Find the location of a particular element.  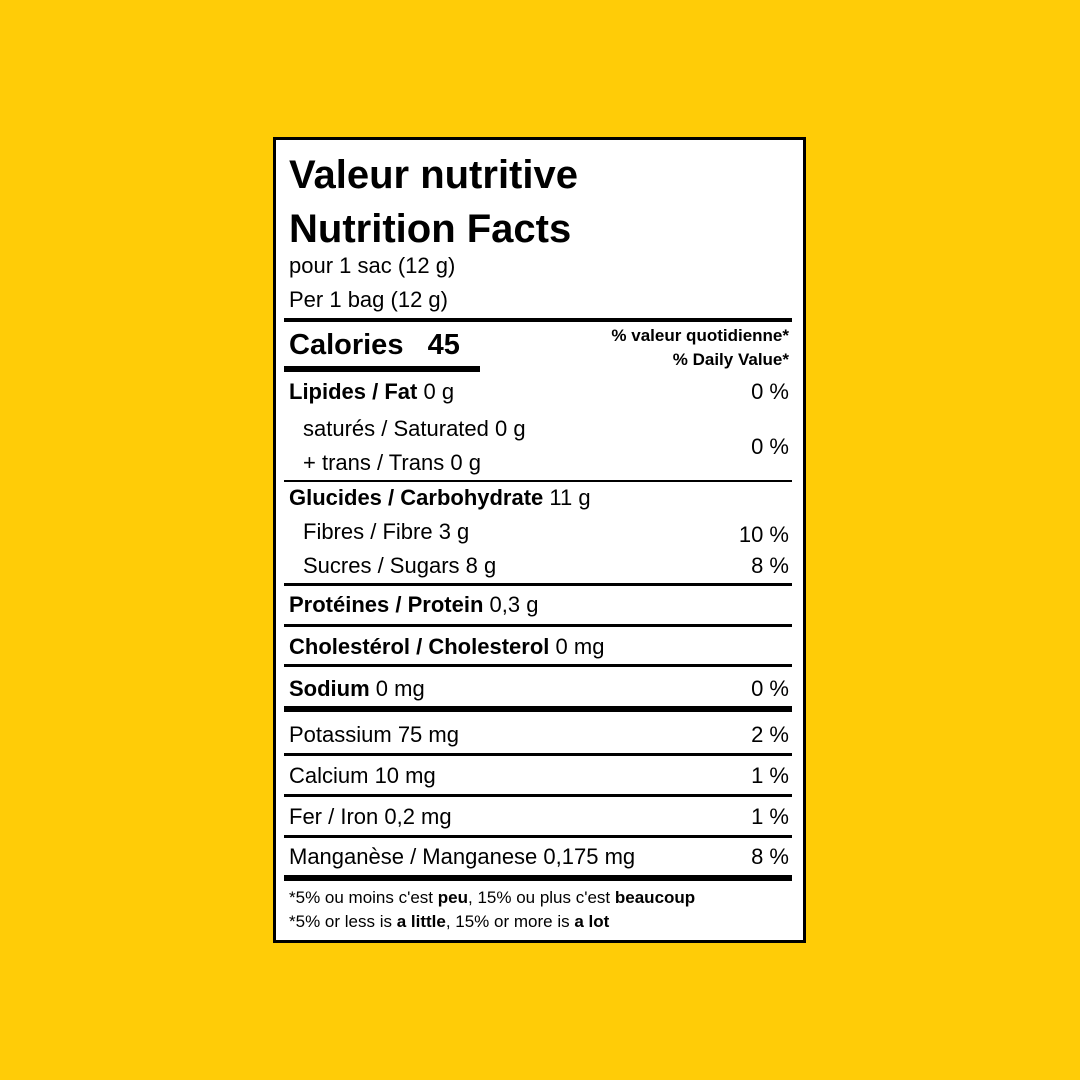

fat-amount: 0 g is located at coordinates (439, 391).